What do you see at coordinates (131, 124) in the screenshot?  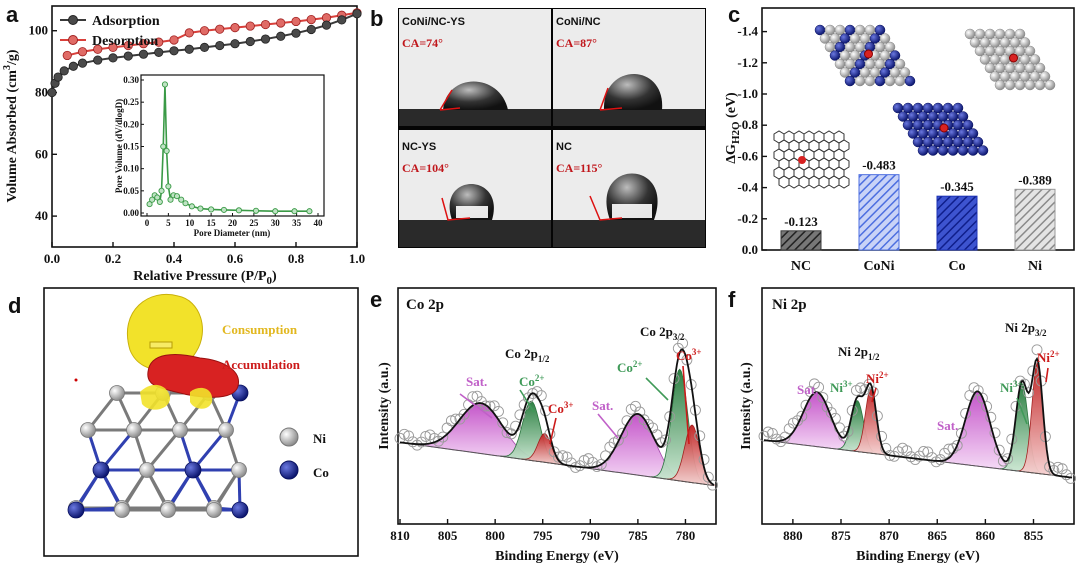 I see `inset-y-tick-label: 0.20` at bounding box center [131, 124].